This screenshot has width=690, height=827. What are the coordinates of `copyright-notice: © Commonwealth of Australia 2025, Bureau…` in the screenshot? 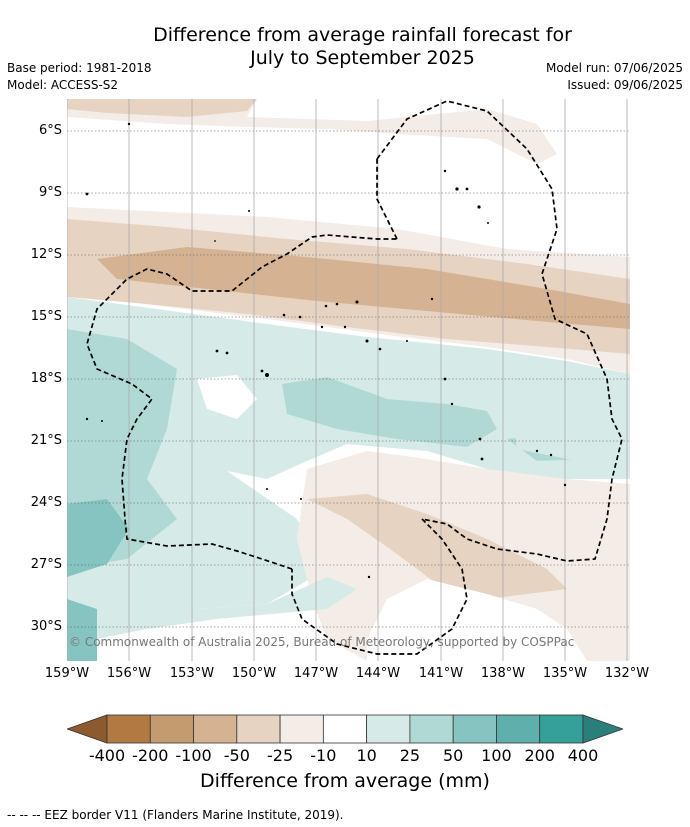 It's located at (321, 642).